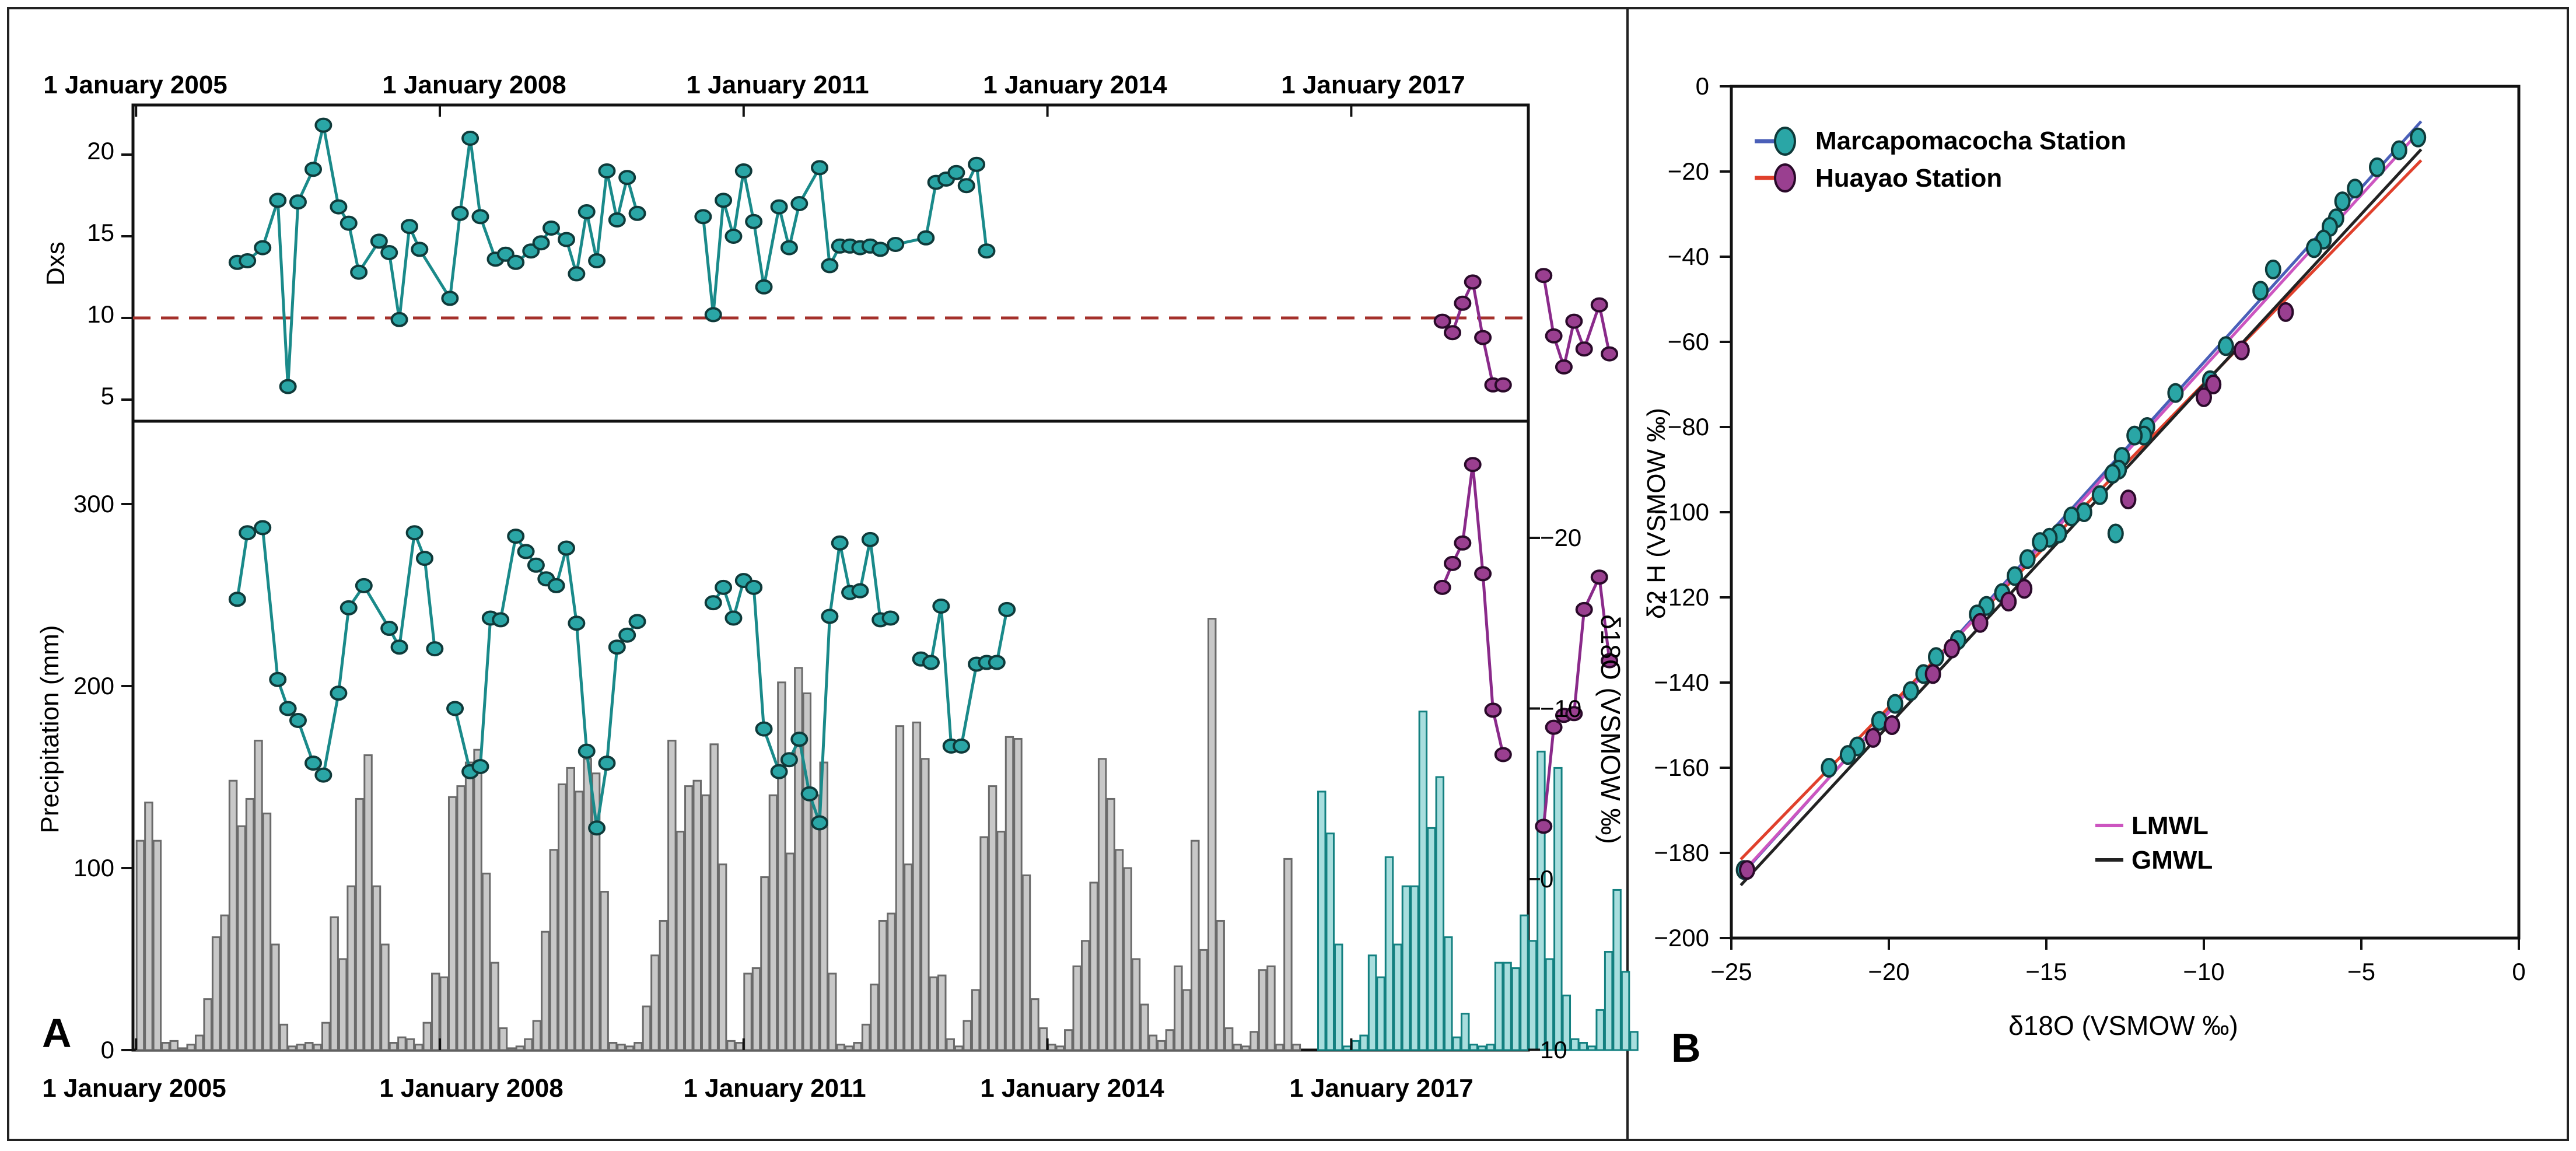 The image size is (2576, 1151). I want to click on bottom-tick-2014: 1 January 2014, so click(1072, 1088).